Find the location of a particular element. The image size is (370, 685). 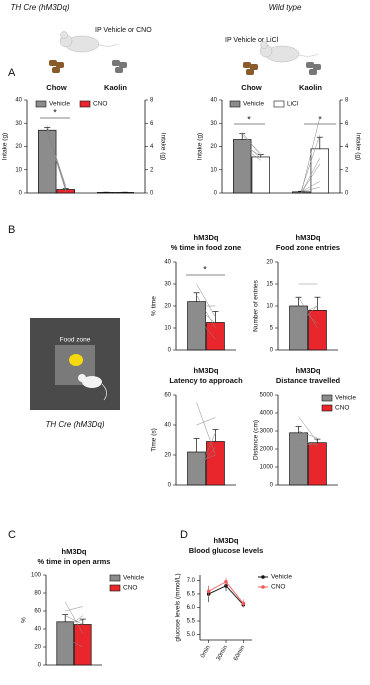

y-tick-label: 4000 is located at coordinates (267, 414).